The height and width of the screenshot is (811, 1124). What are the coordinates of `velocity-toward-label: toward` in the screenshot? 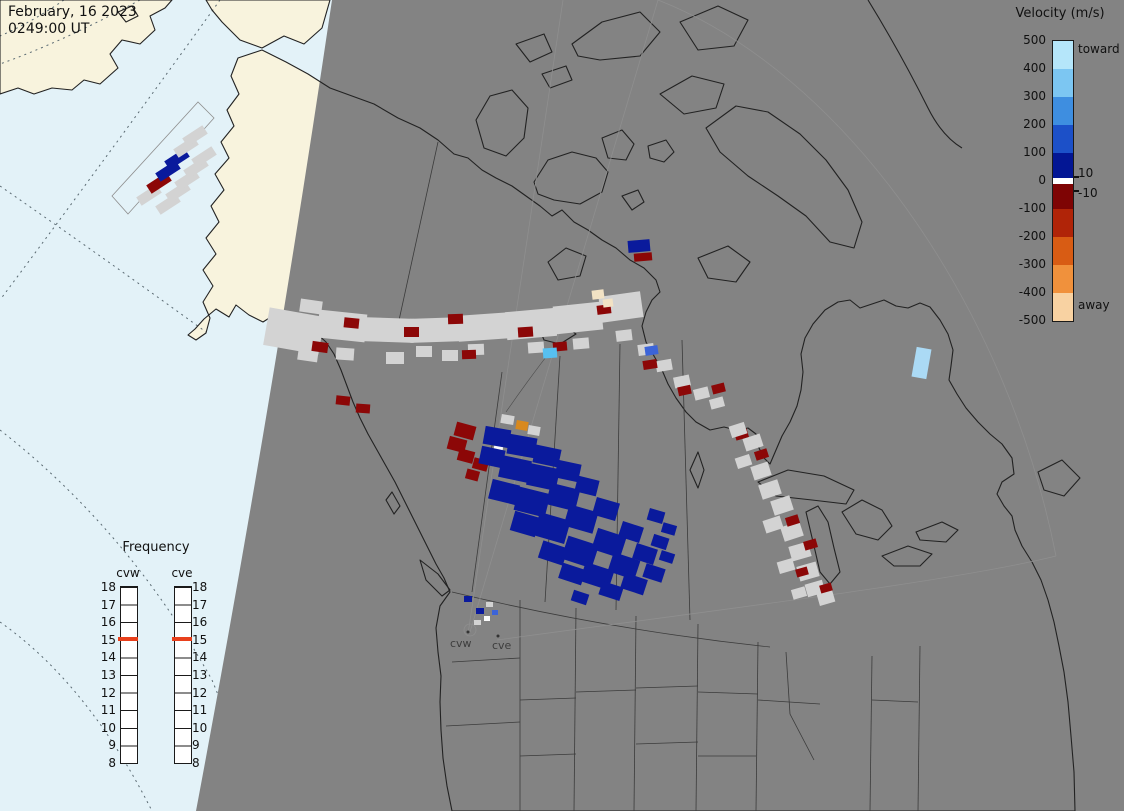 It's located at (1099, 49).